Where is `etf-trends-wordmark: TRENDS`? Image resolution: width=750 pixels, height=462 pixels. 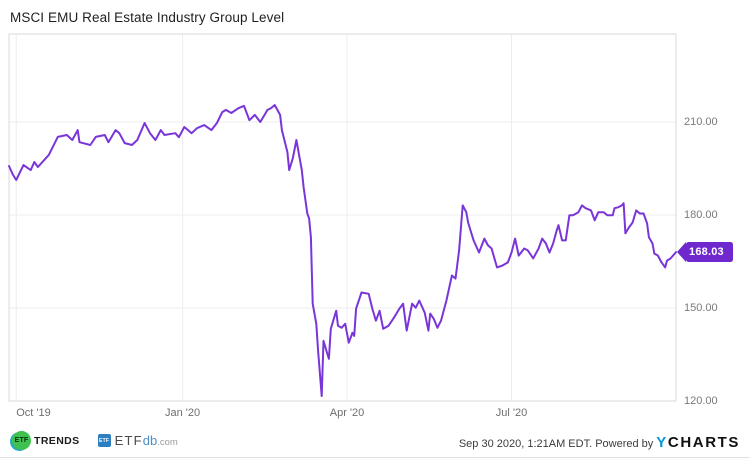
etf-trends-wordmark: TRENDS is located at coordinates (57, 440).